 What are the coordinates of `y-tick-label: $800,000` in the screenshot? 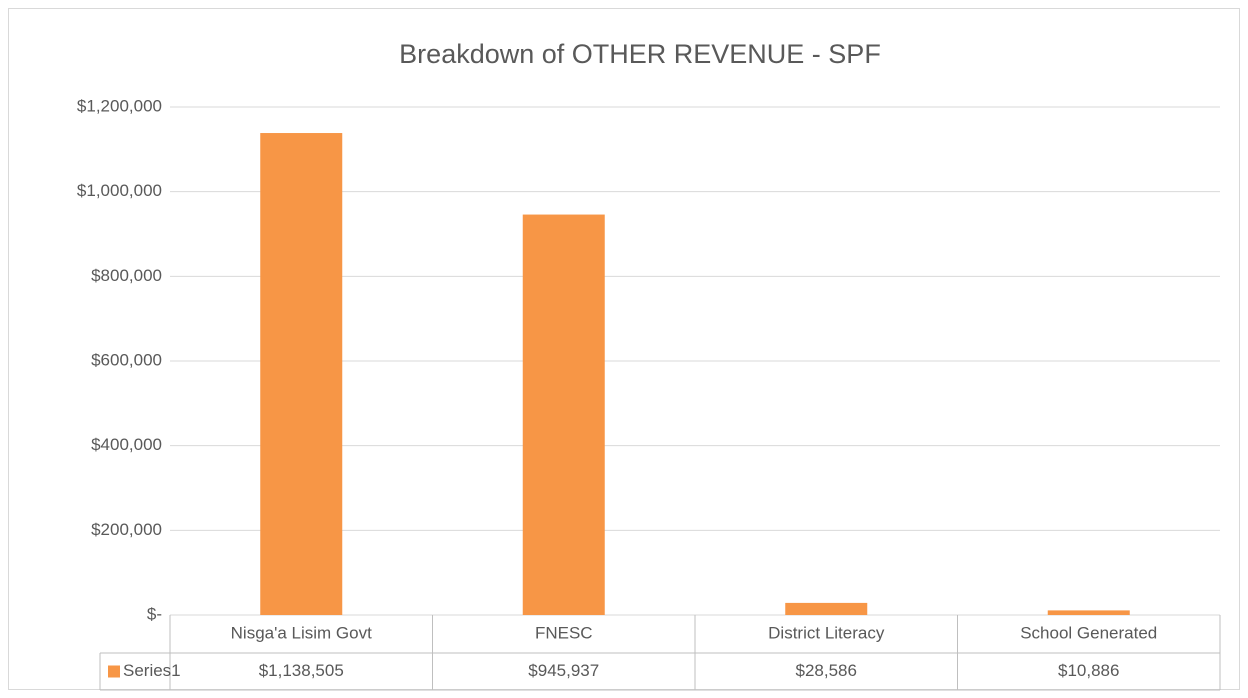 It's located at (126, 275).